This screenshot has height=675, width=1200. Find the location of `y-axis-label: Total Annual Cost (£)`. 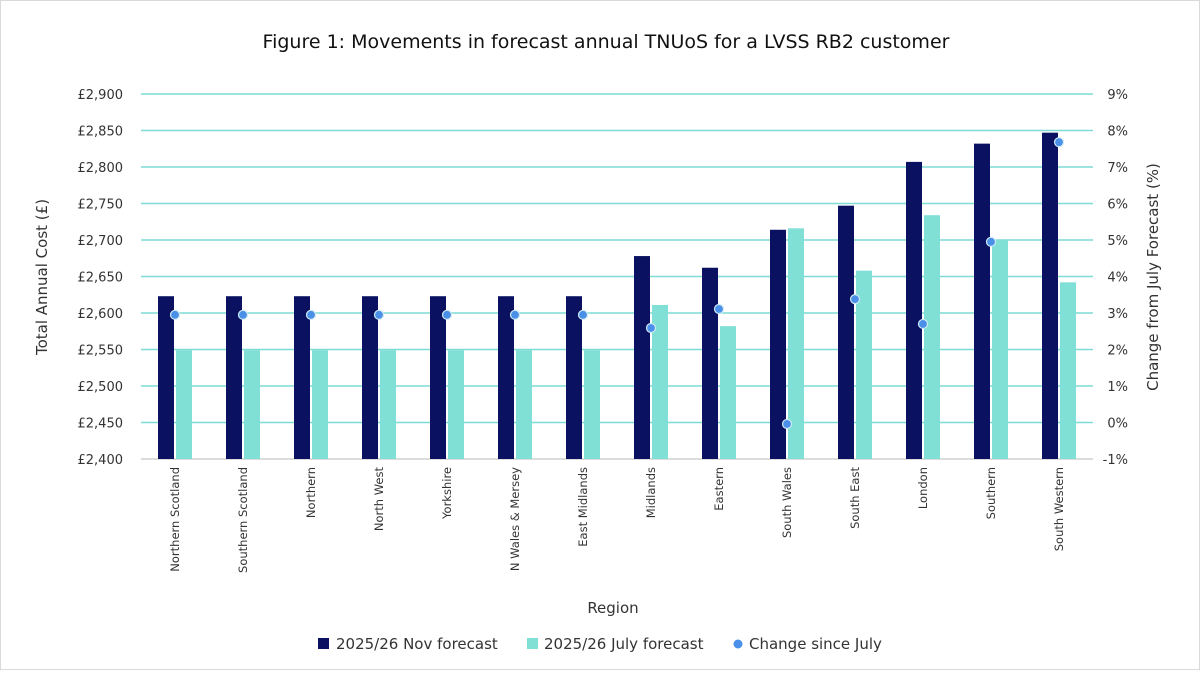

y-axis-label: Total Annual Cost (£) is located at coordinates (42, 277).